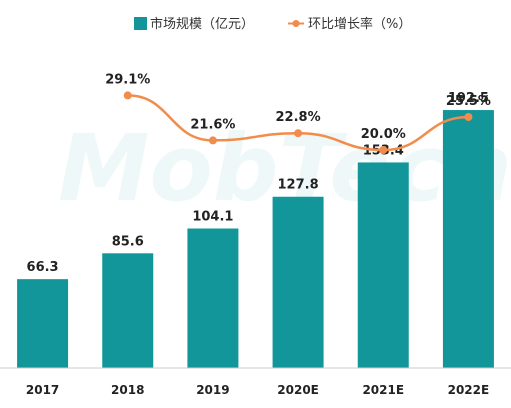  I want to click on bar-value-label-2017: 66.3, so click(43, 267).